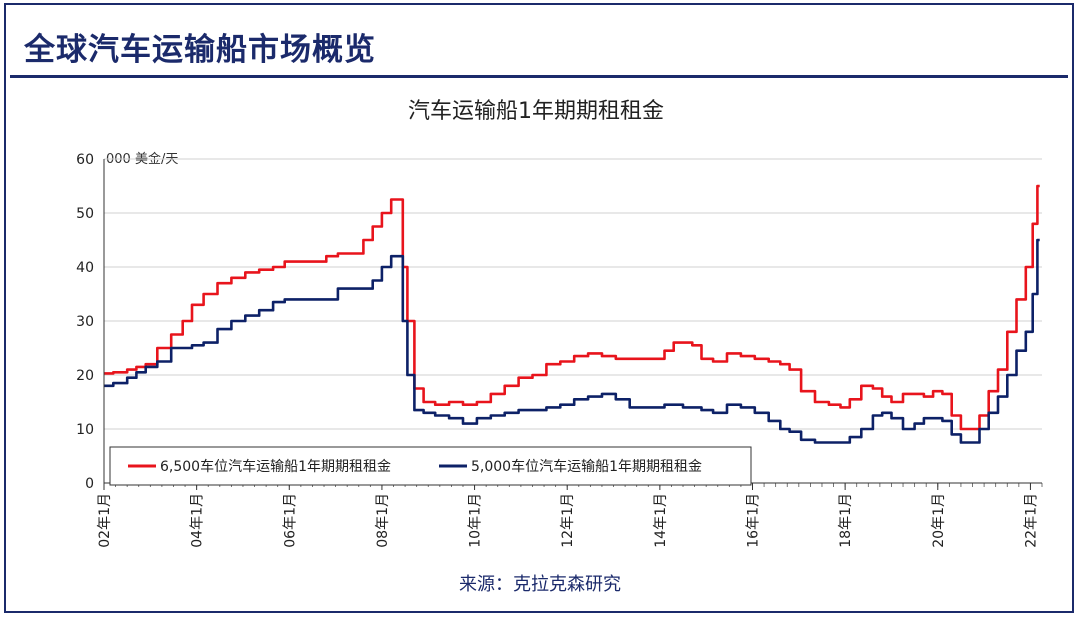  What do you see at coordinates (846, 520) in the screenshot?
I see `x-tick-label: 18年1月` at bounding box center [846, 520].